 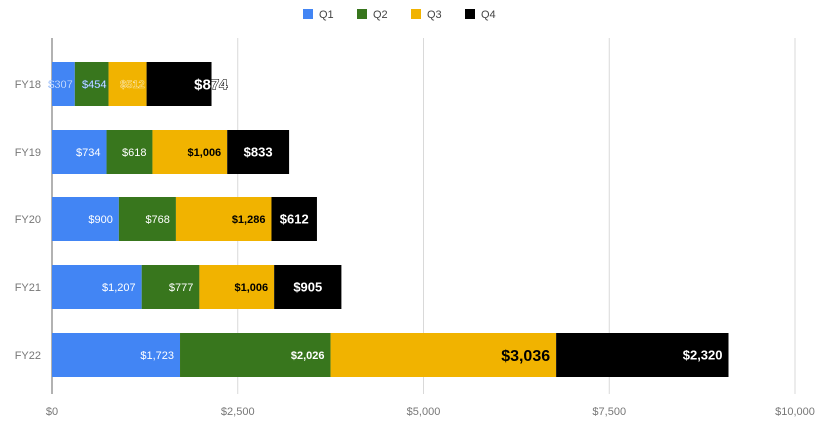 What do you see at coordinates (60, 85) in the screenshot?
I see `data-label: $307` at bounding box center [60, 85].